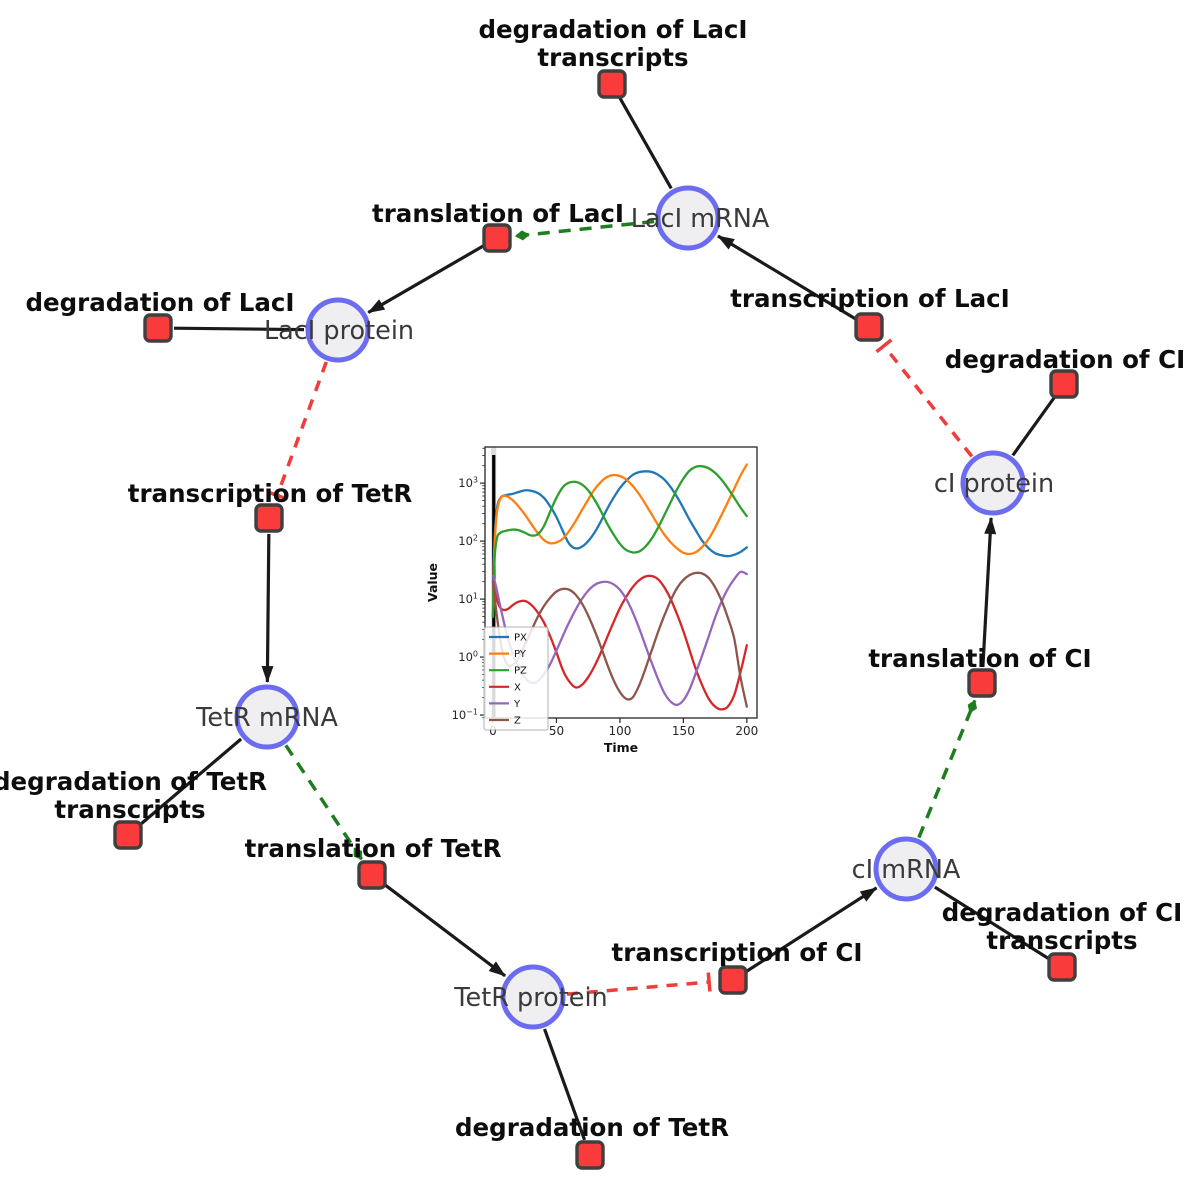  I want to click on x-tick-label-200: 200, so click(746, 731).